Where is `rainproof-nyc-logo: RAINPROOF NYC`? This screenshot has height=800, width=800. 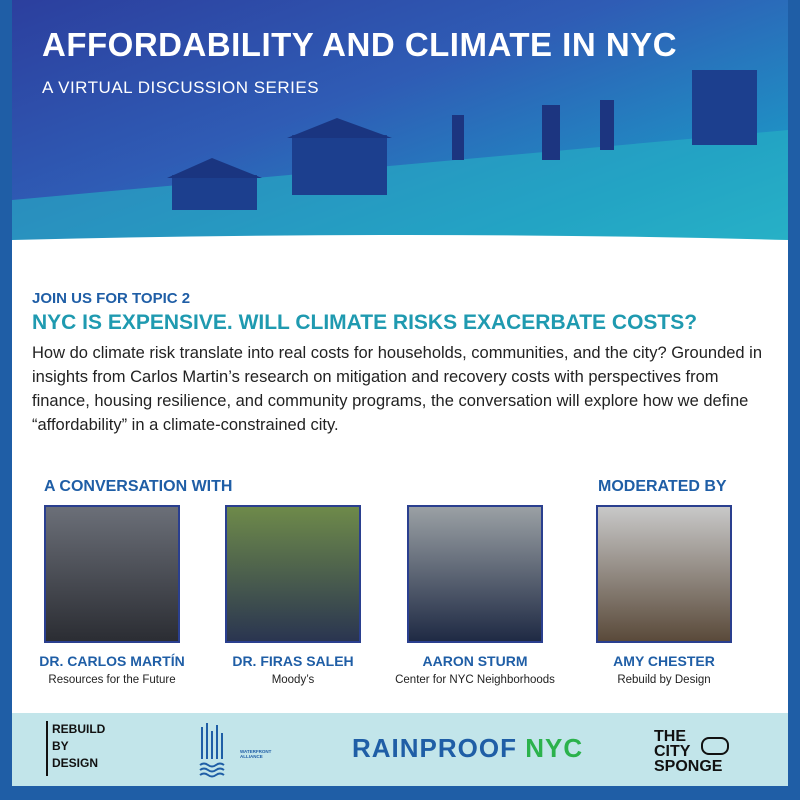
rainproof-nyc-logo: RAINPROOF NYC is located at coordinates (467, 748).